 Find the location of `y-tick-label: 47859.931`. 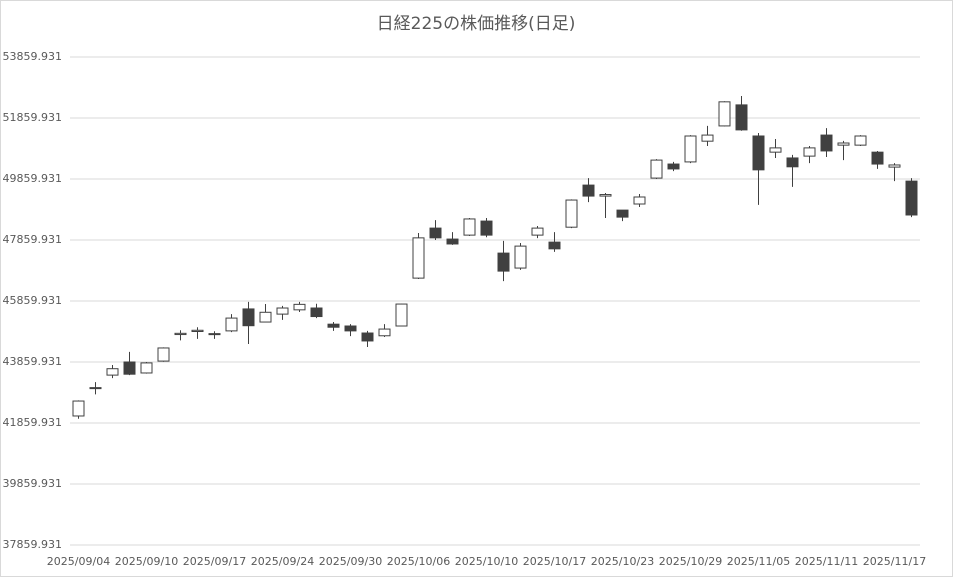

y-tick-label: 47859.931 is located at coordinates (33, 239).